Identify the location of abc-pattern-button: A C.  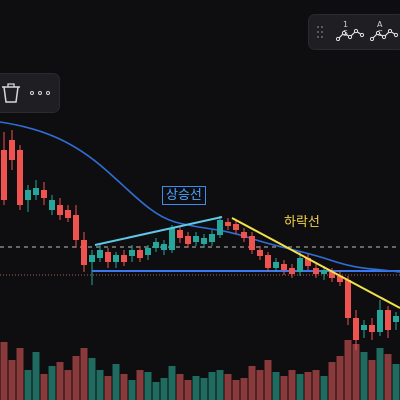
(384, 32).